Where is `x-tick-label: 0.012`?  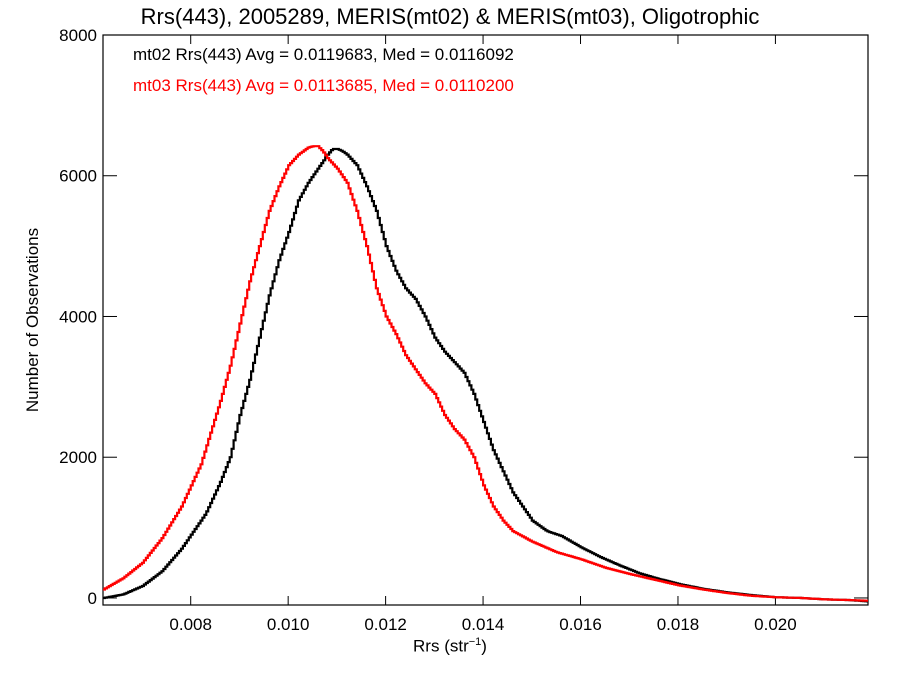 x-tick-label: 0.012 is located at coordinates (385, 624).